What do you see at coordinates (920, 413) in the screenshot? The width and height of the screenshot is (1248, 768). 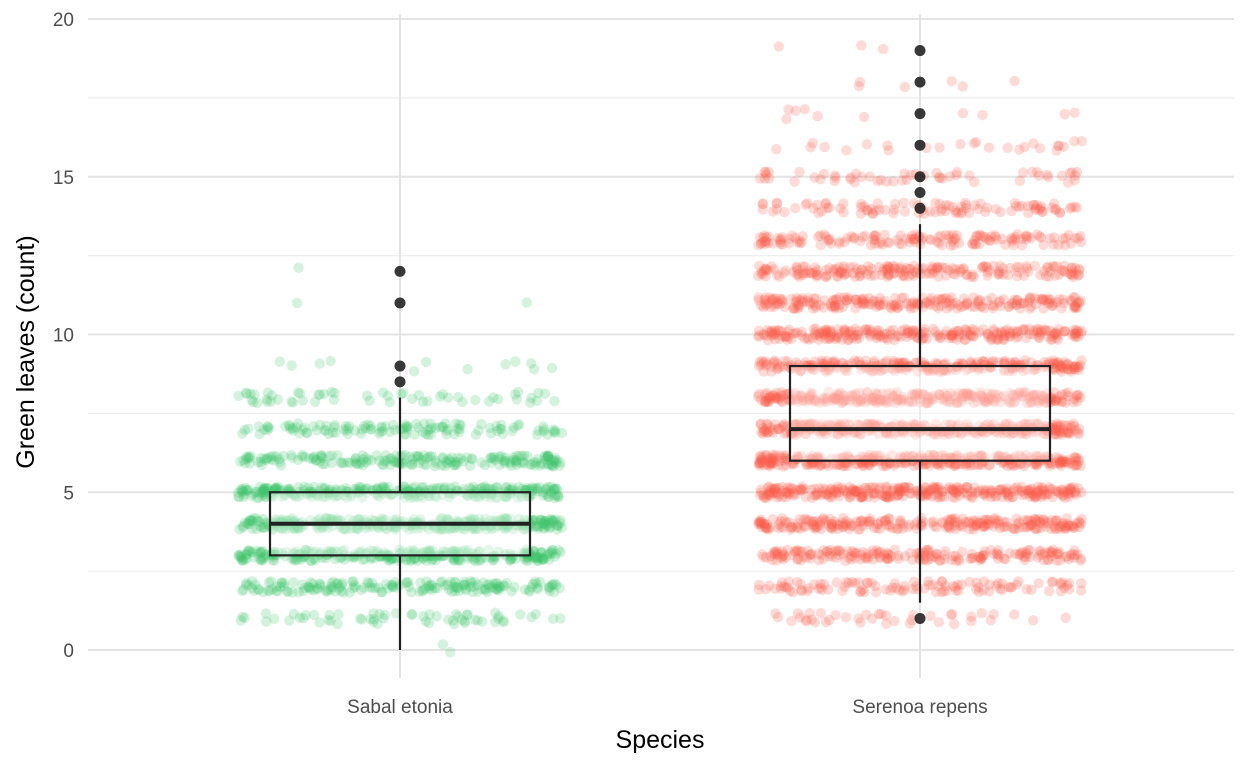 I see `box-iqr` at bounding box center [920, 413].